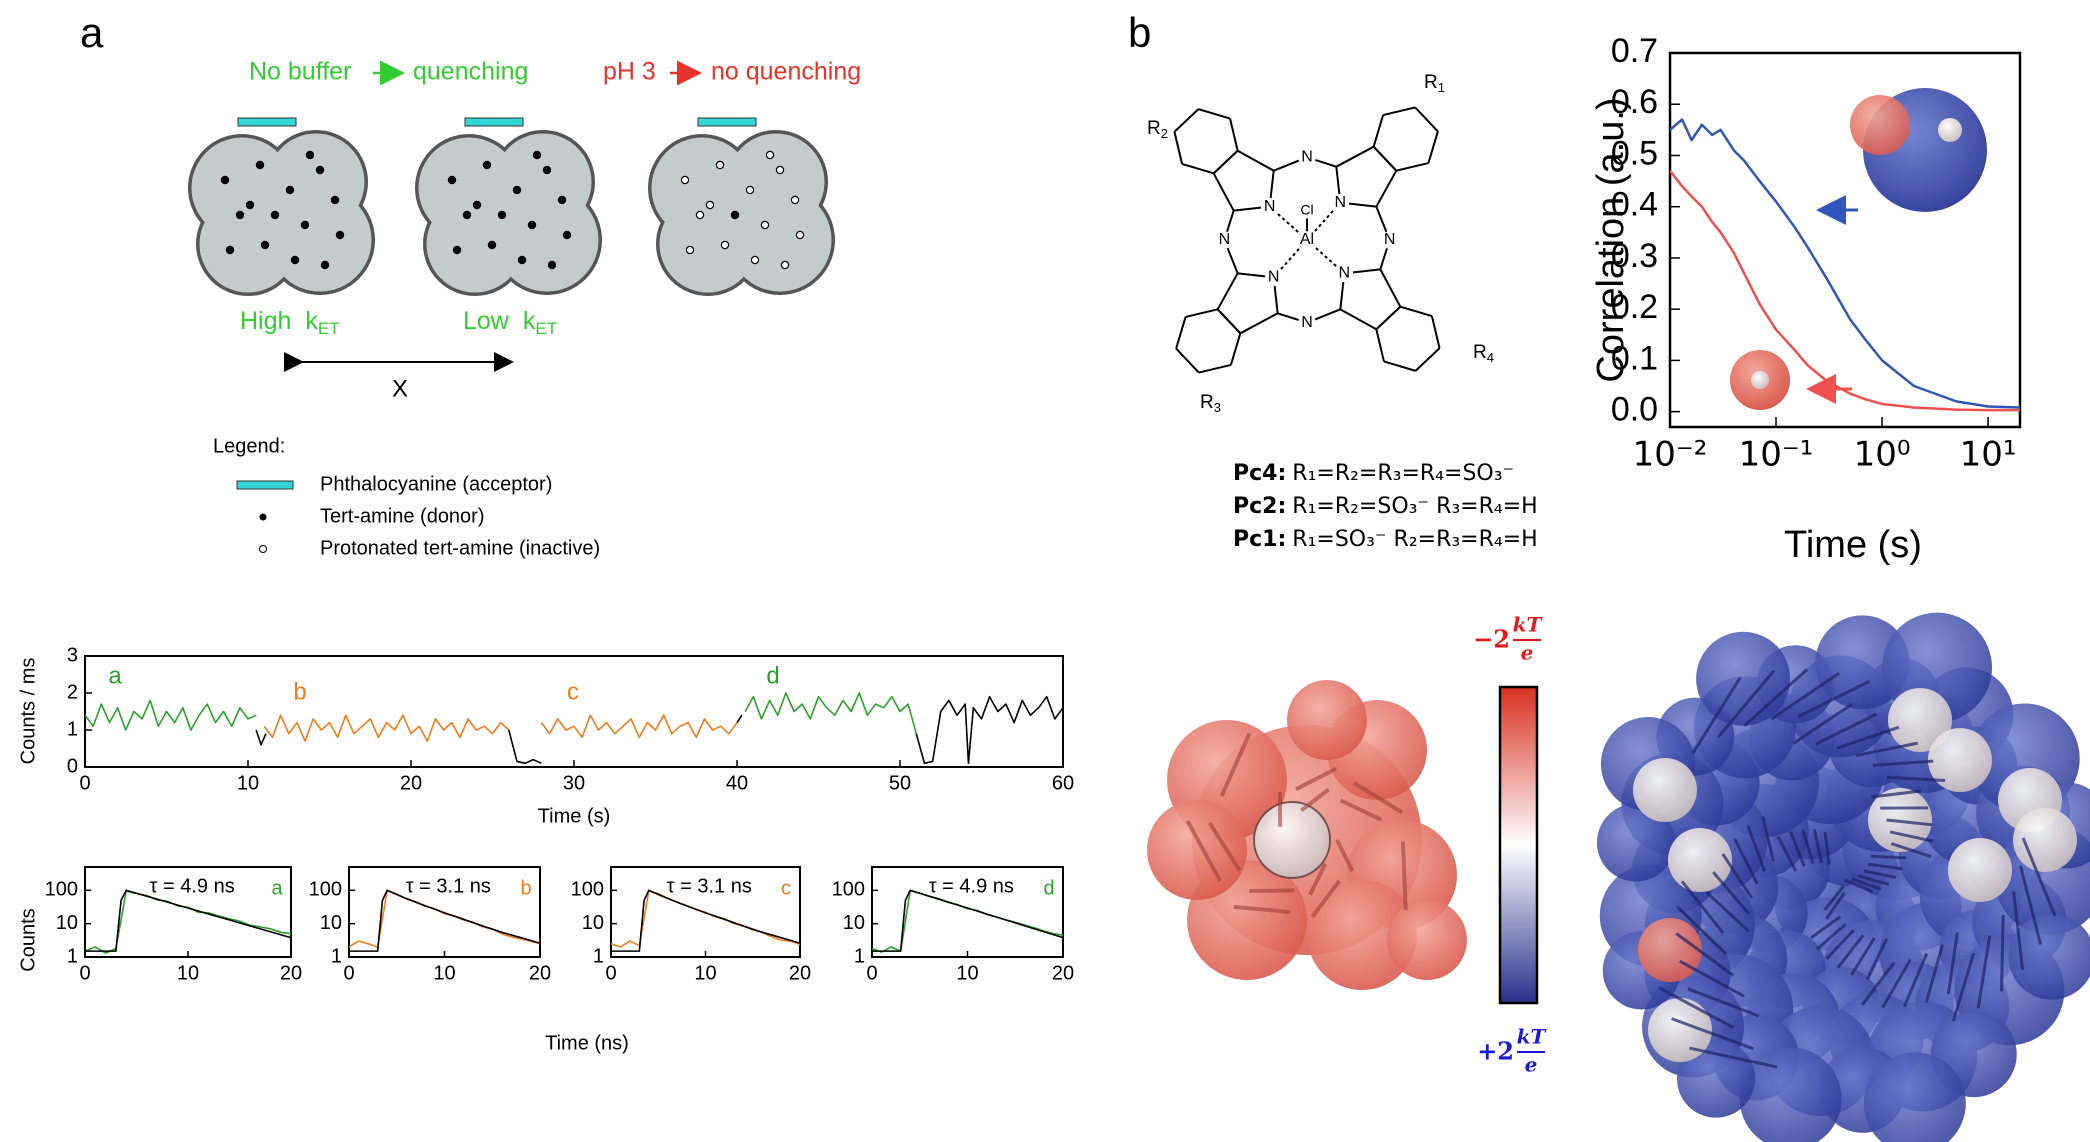  What do you see at coordinates (1480, 352) in the screenshot?
I see `substituent-base: R` at bounding box center [1480, 352].